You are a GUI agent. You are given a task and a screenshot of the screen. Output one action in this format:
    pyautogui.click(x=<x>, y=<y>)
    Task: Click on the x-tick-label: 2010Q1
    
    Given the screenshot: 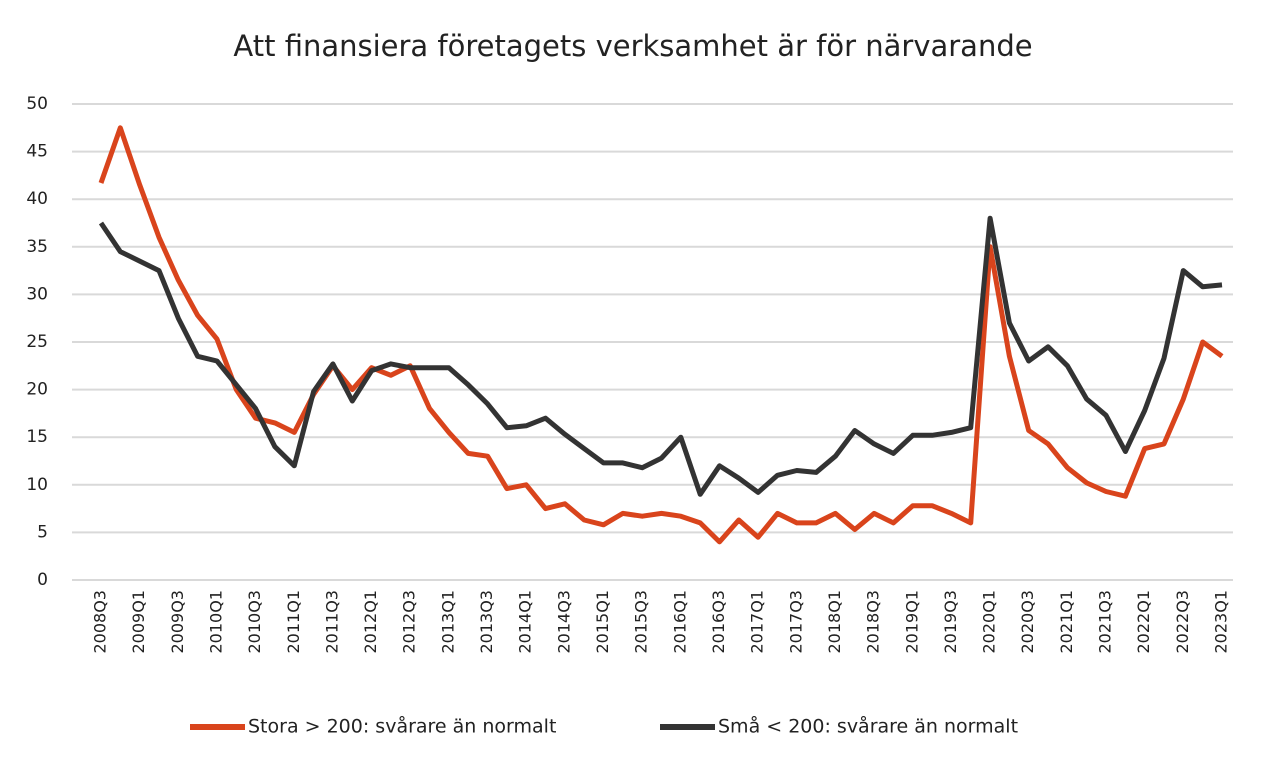 What is the action you would take?
    pyautogui.click(x=215, y=622)
    